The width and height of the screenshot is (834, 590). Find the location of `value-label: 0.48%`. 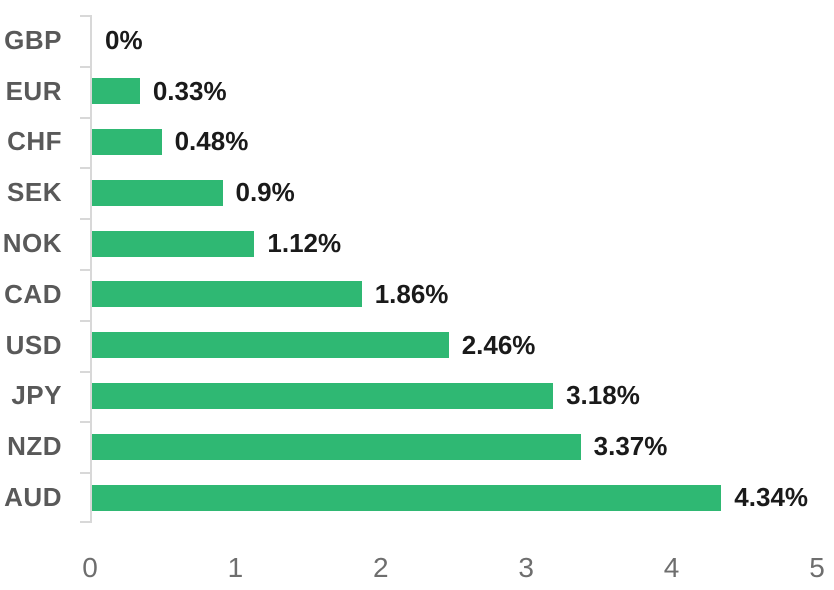

value-label: 0.48% is located at coordinates (211, 141).